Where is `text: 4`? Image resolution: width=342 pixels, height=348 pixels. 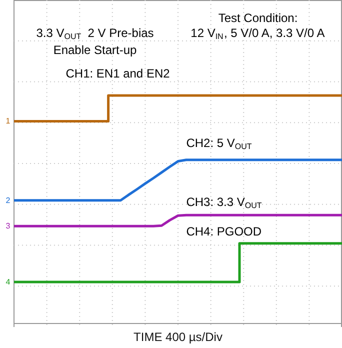
text: 4 is located at coordinates (8, 282).